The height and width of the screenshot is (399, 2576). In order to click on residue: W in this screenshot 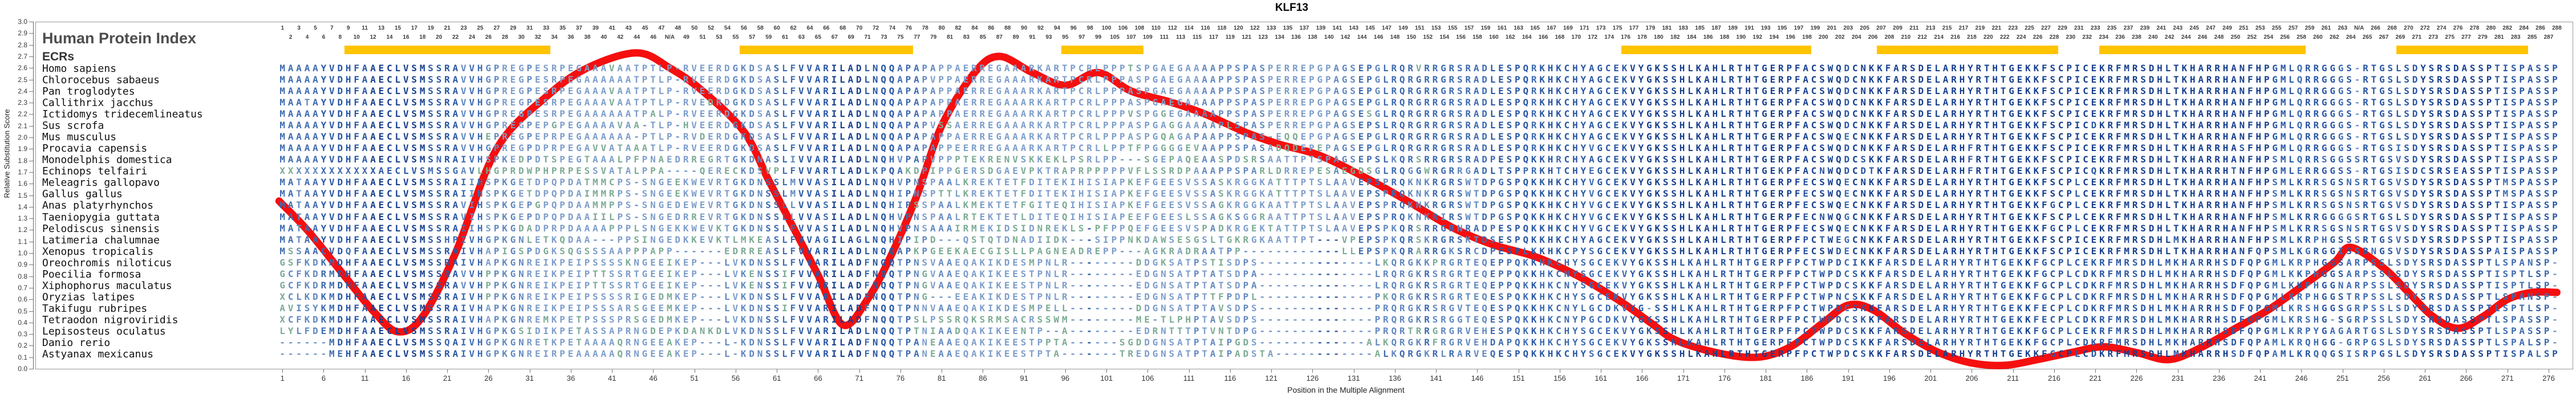, I will do `click(694, 228)`.